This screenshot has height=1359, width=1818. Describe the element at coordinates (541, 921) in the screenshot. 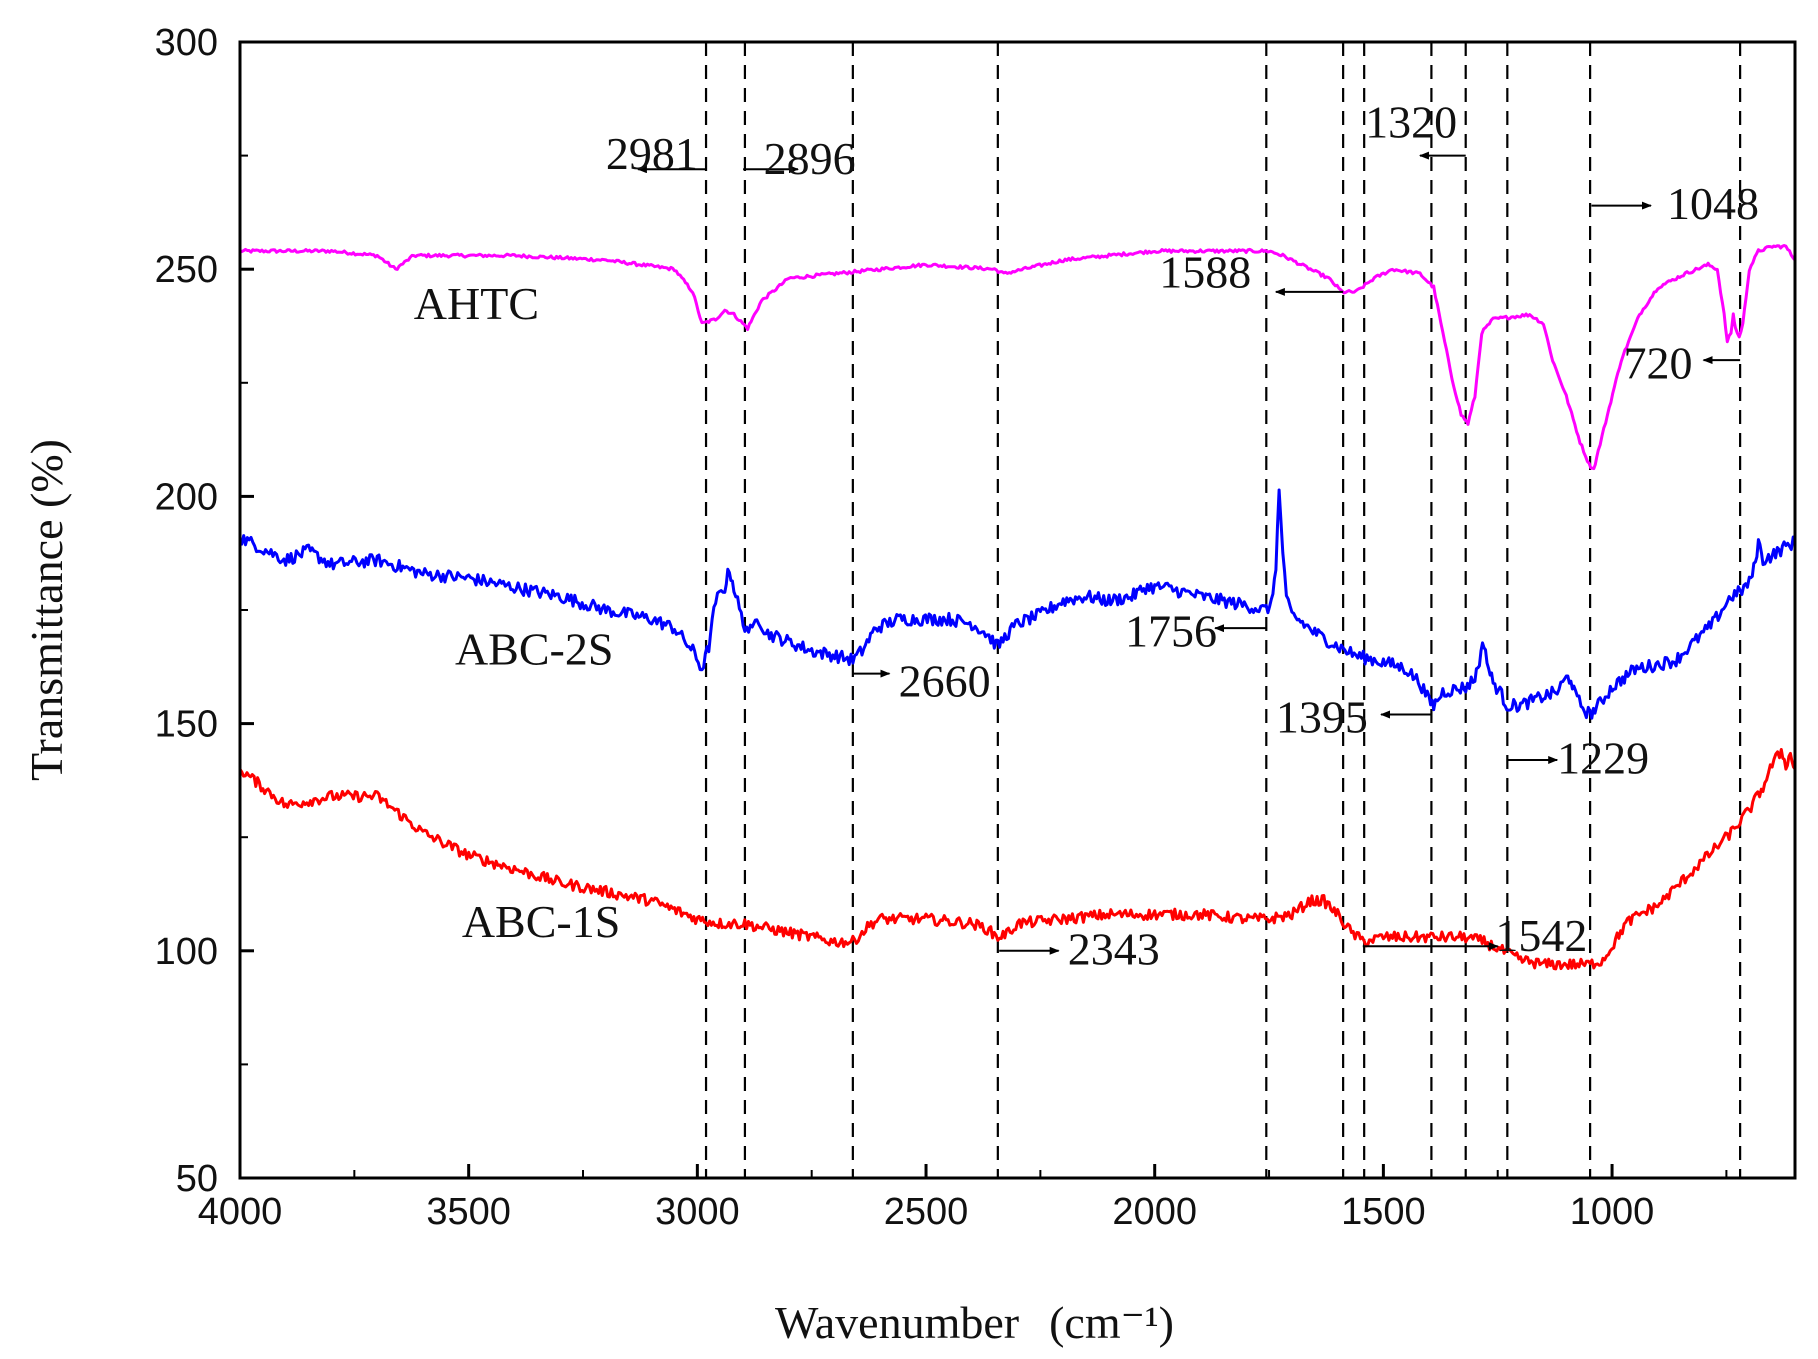

I see `series-label-abc-1s: ABC-1S` at that location.